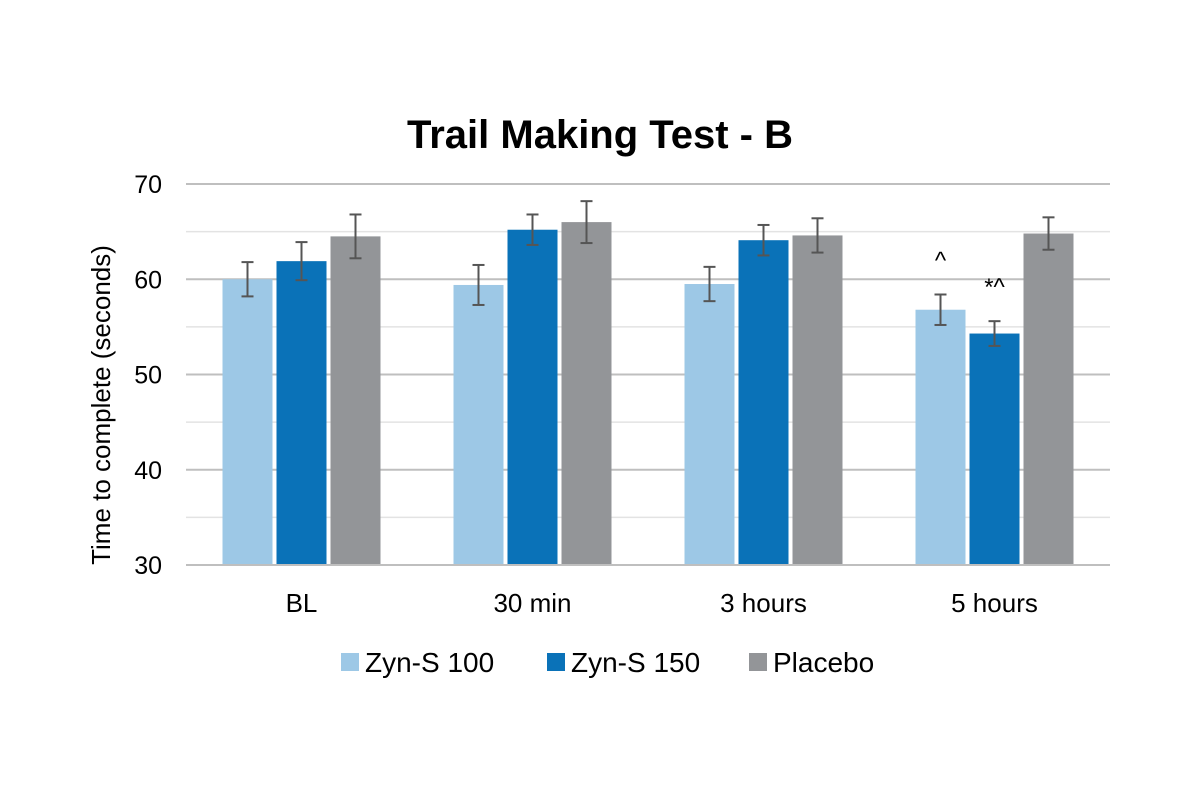 This screenshot has height=800, width=1200. I want to click on legend-label: Placebo, so click(823, 662).